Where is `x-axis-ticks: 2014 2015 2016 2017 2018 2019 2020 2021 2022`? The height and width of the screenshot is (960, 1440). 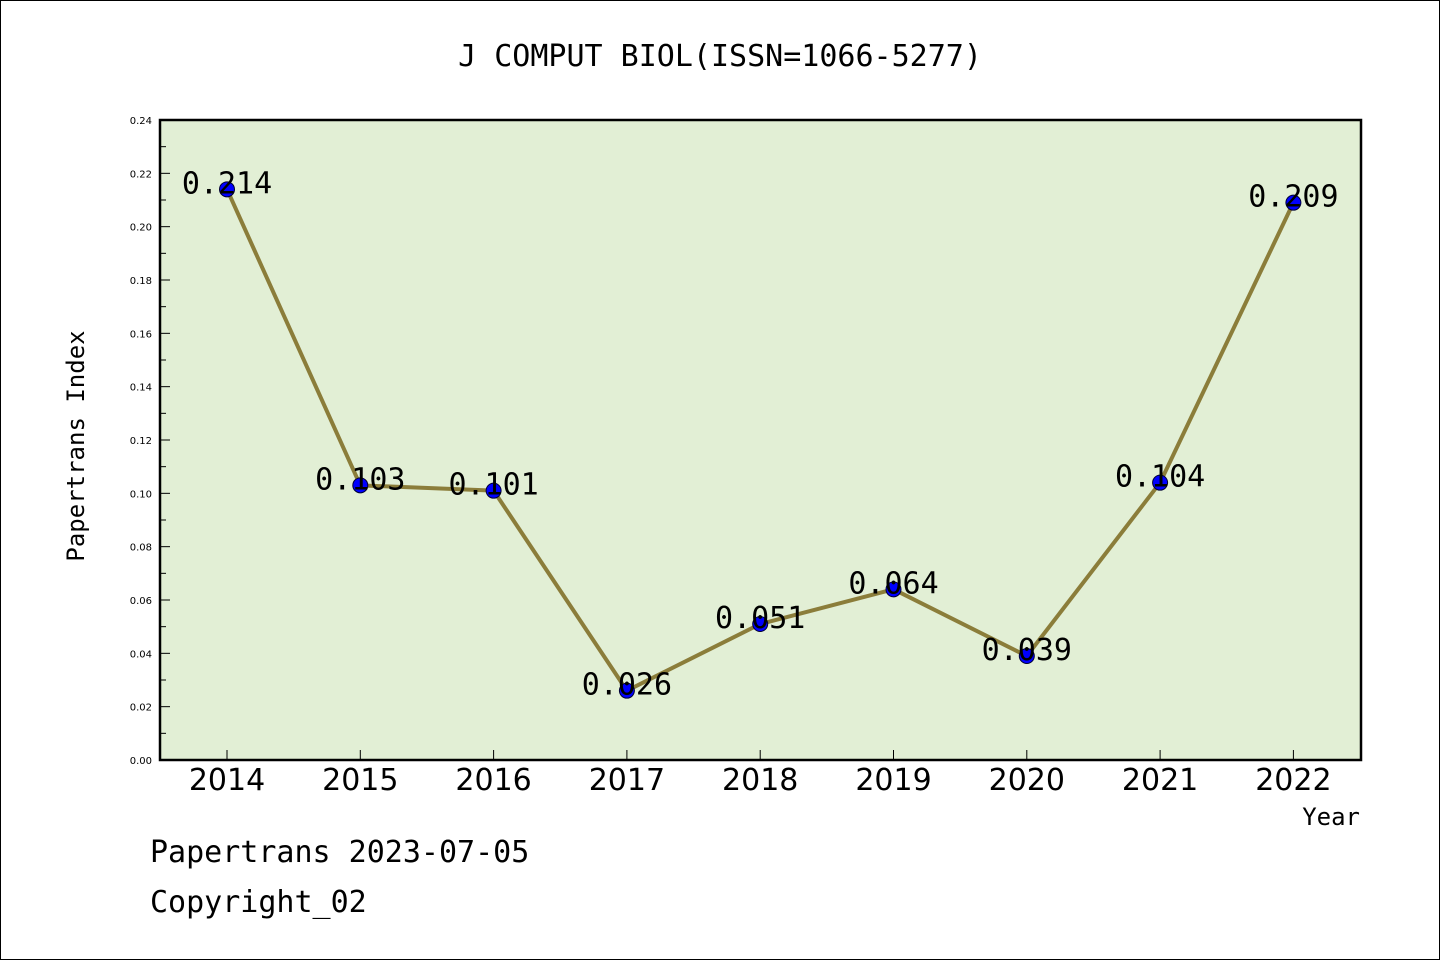 x-axis-ticks: 2014 2015 2016 2017 2018 2019 2020 2021 2022 is located at coordinates (760, 774).